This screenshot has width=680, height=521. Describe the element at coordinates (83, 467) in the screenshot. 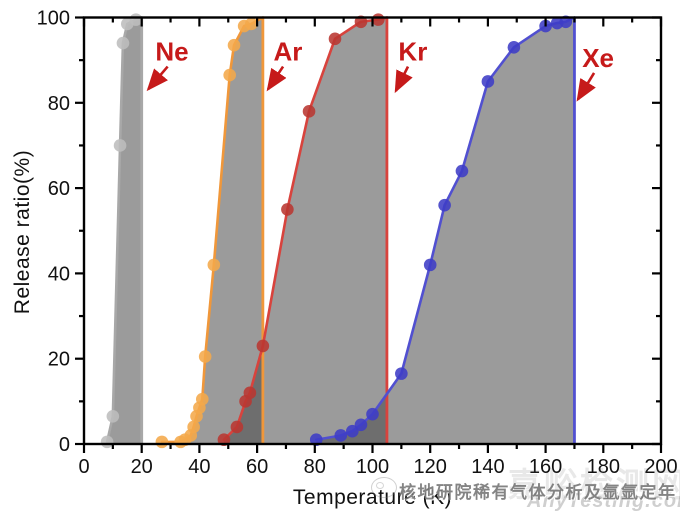

I see `x-tick-label: 0` at that location.